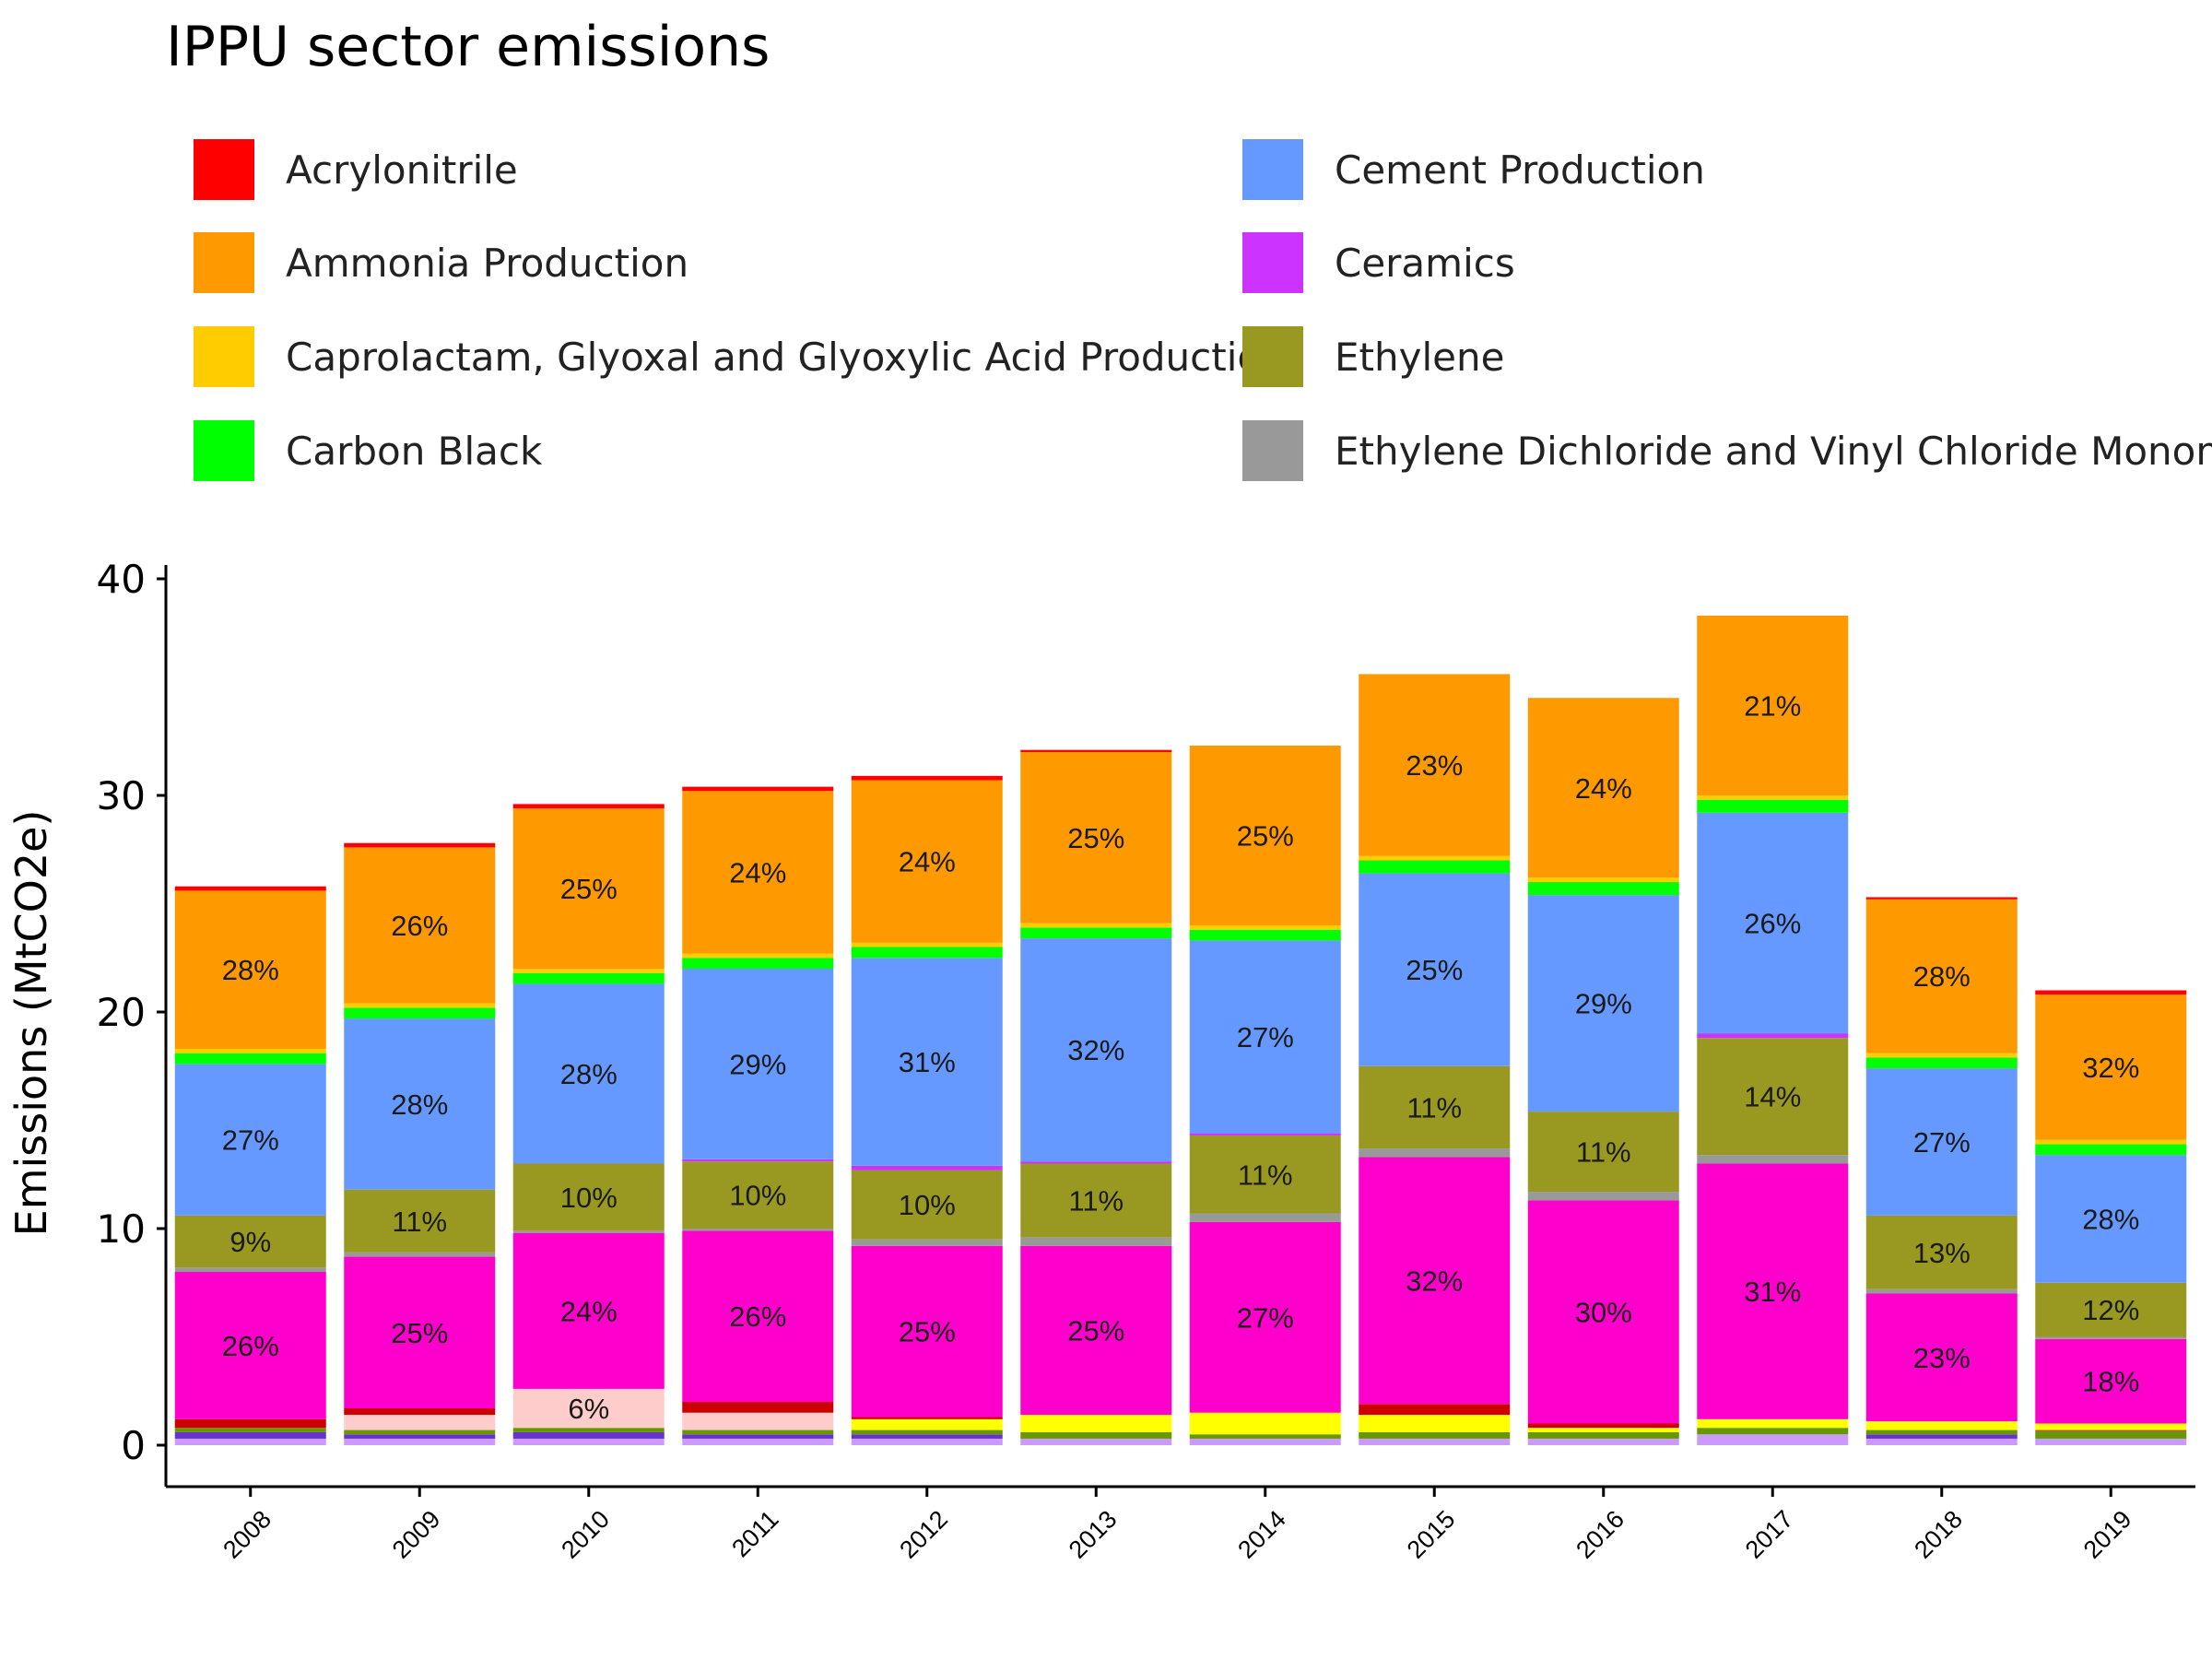 This screenshot has height=1659, width=2212. Describe the element at coordinates (757, 1064) in the screenshot. I see `bar-data-label: 29%` at that location.